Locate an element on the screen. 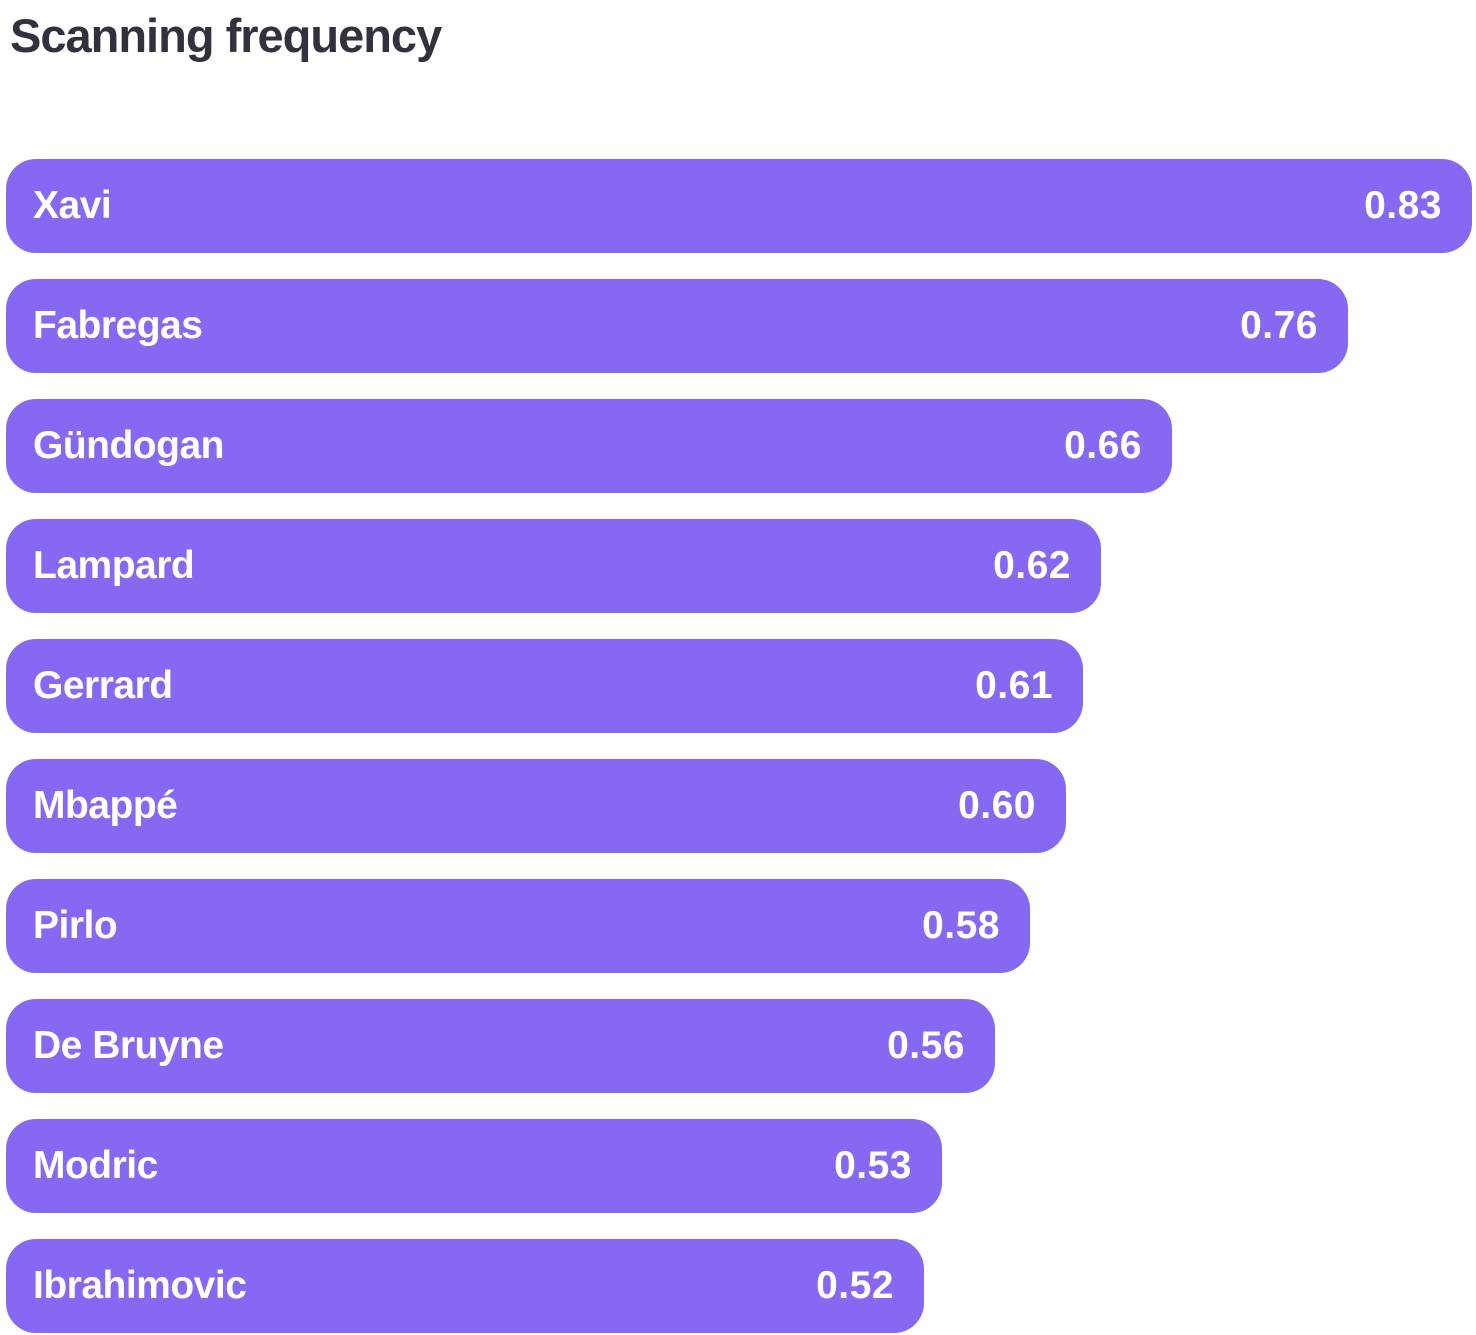 Image resolution: width=1476 pixels, height=1335 pixels. bar-category-label: Pirlo is located at coordinates (75, 926).